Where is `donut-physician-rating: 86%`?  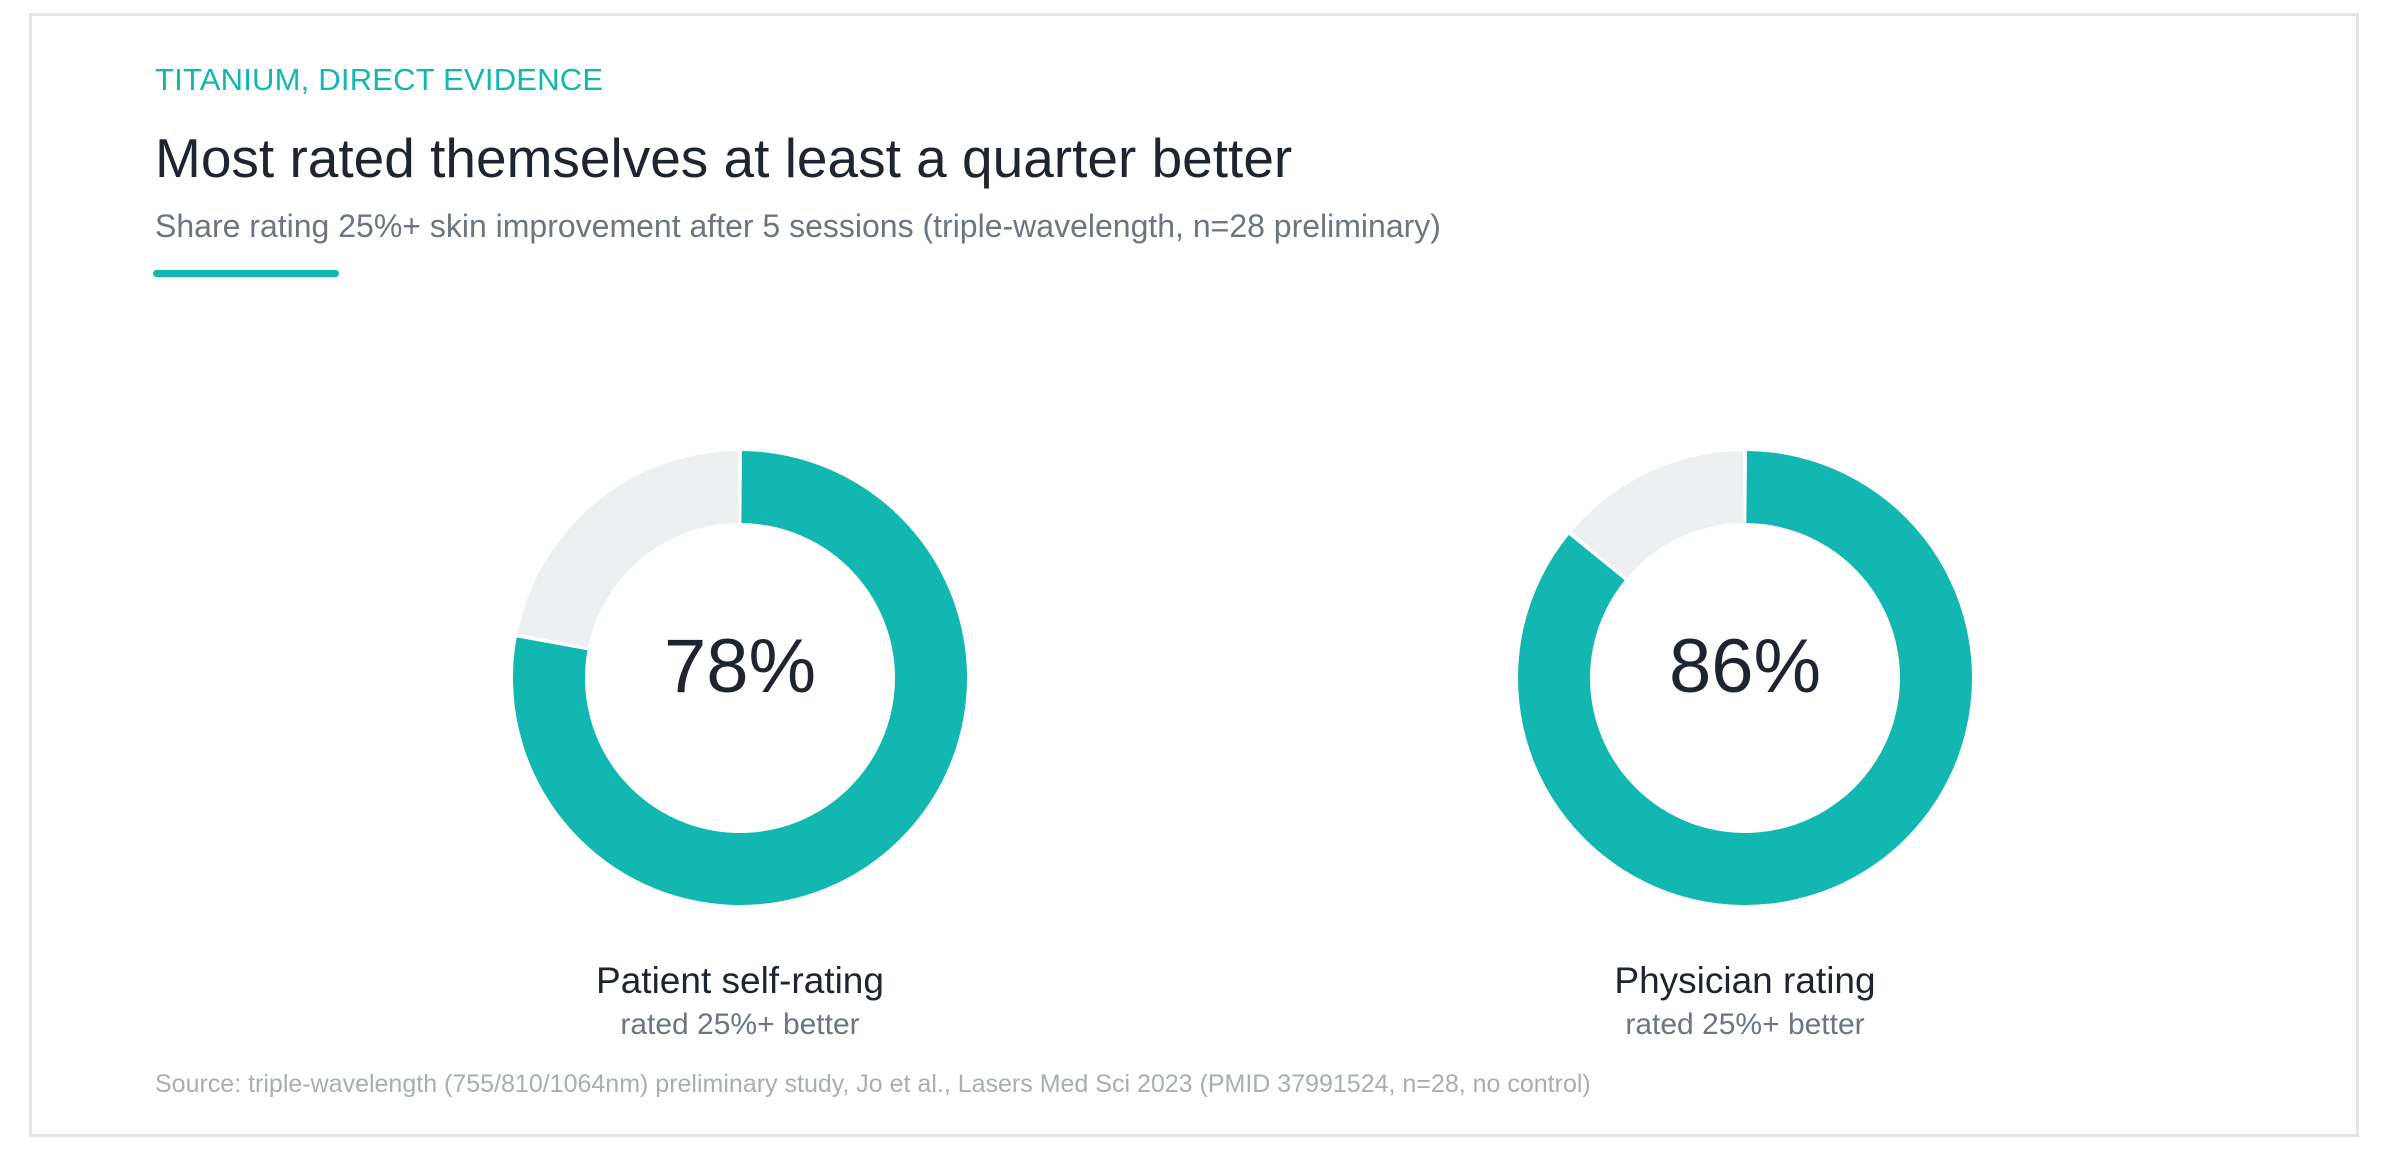 donut-physician-rating: 86% is located at coordinates (1745, 678).